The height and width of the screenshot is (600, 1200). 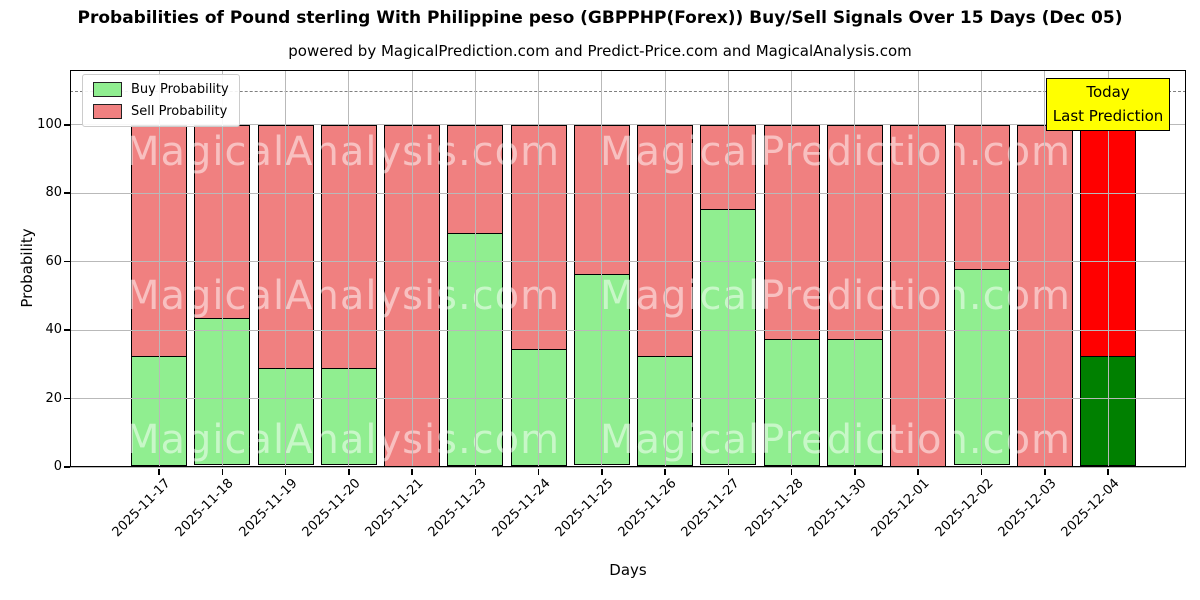 I want to click on x-tick-label-2025-11-26: 2025-11-26, so click(x=647, y=508).